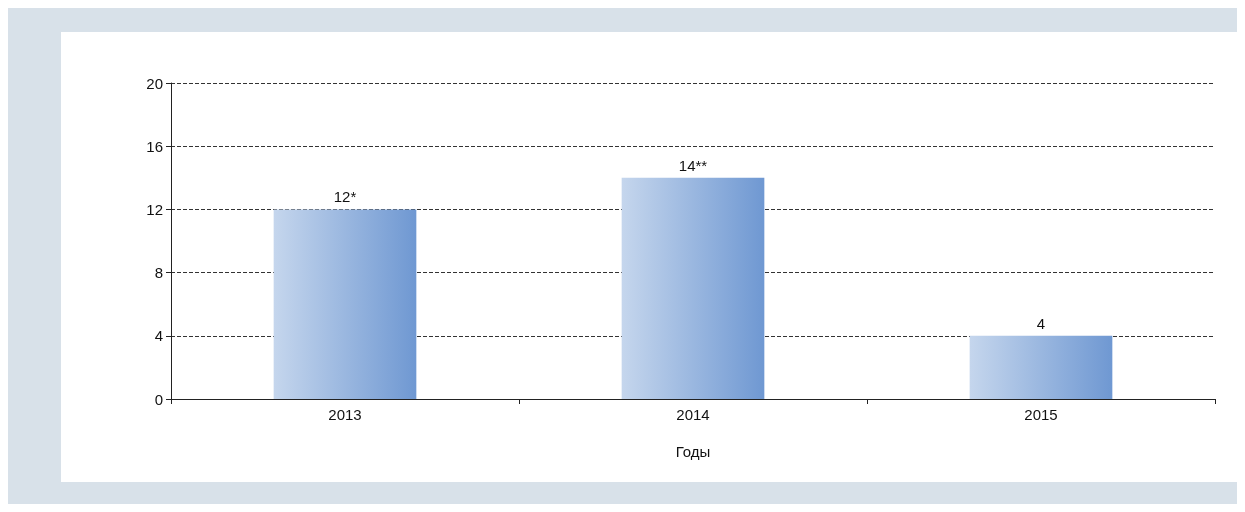  What do you see at coordinates (345, 197) in the screenshot?
I see `data-label: 12*` at bounding box center [345, 197].